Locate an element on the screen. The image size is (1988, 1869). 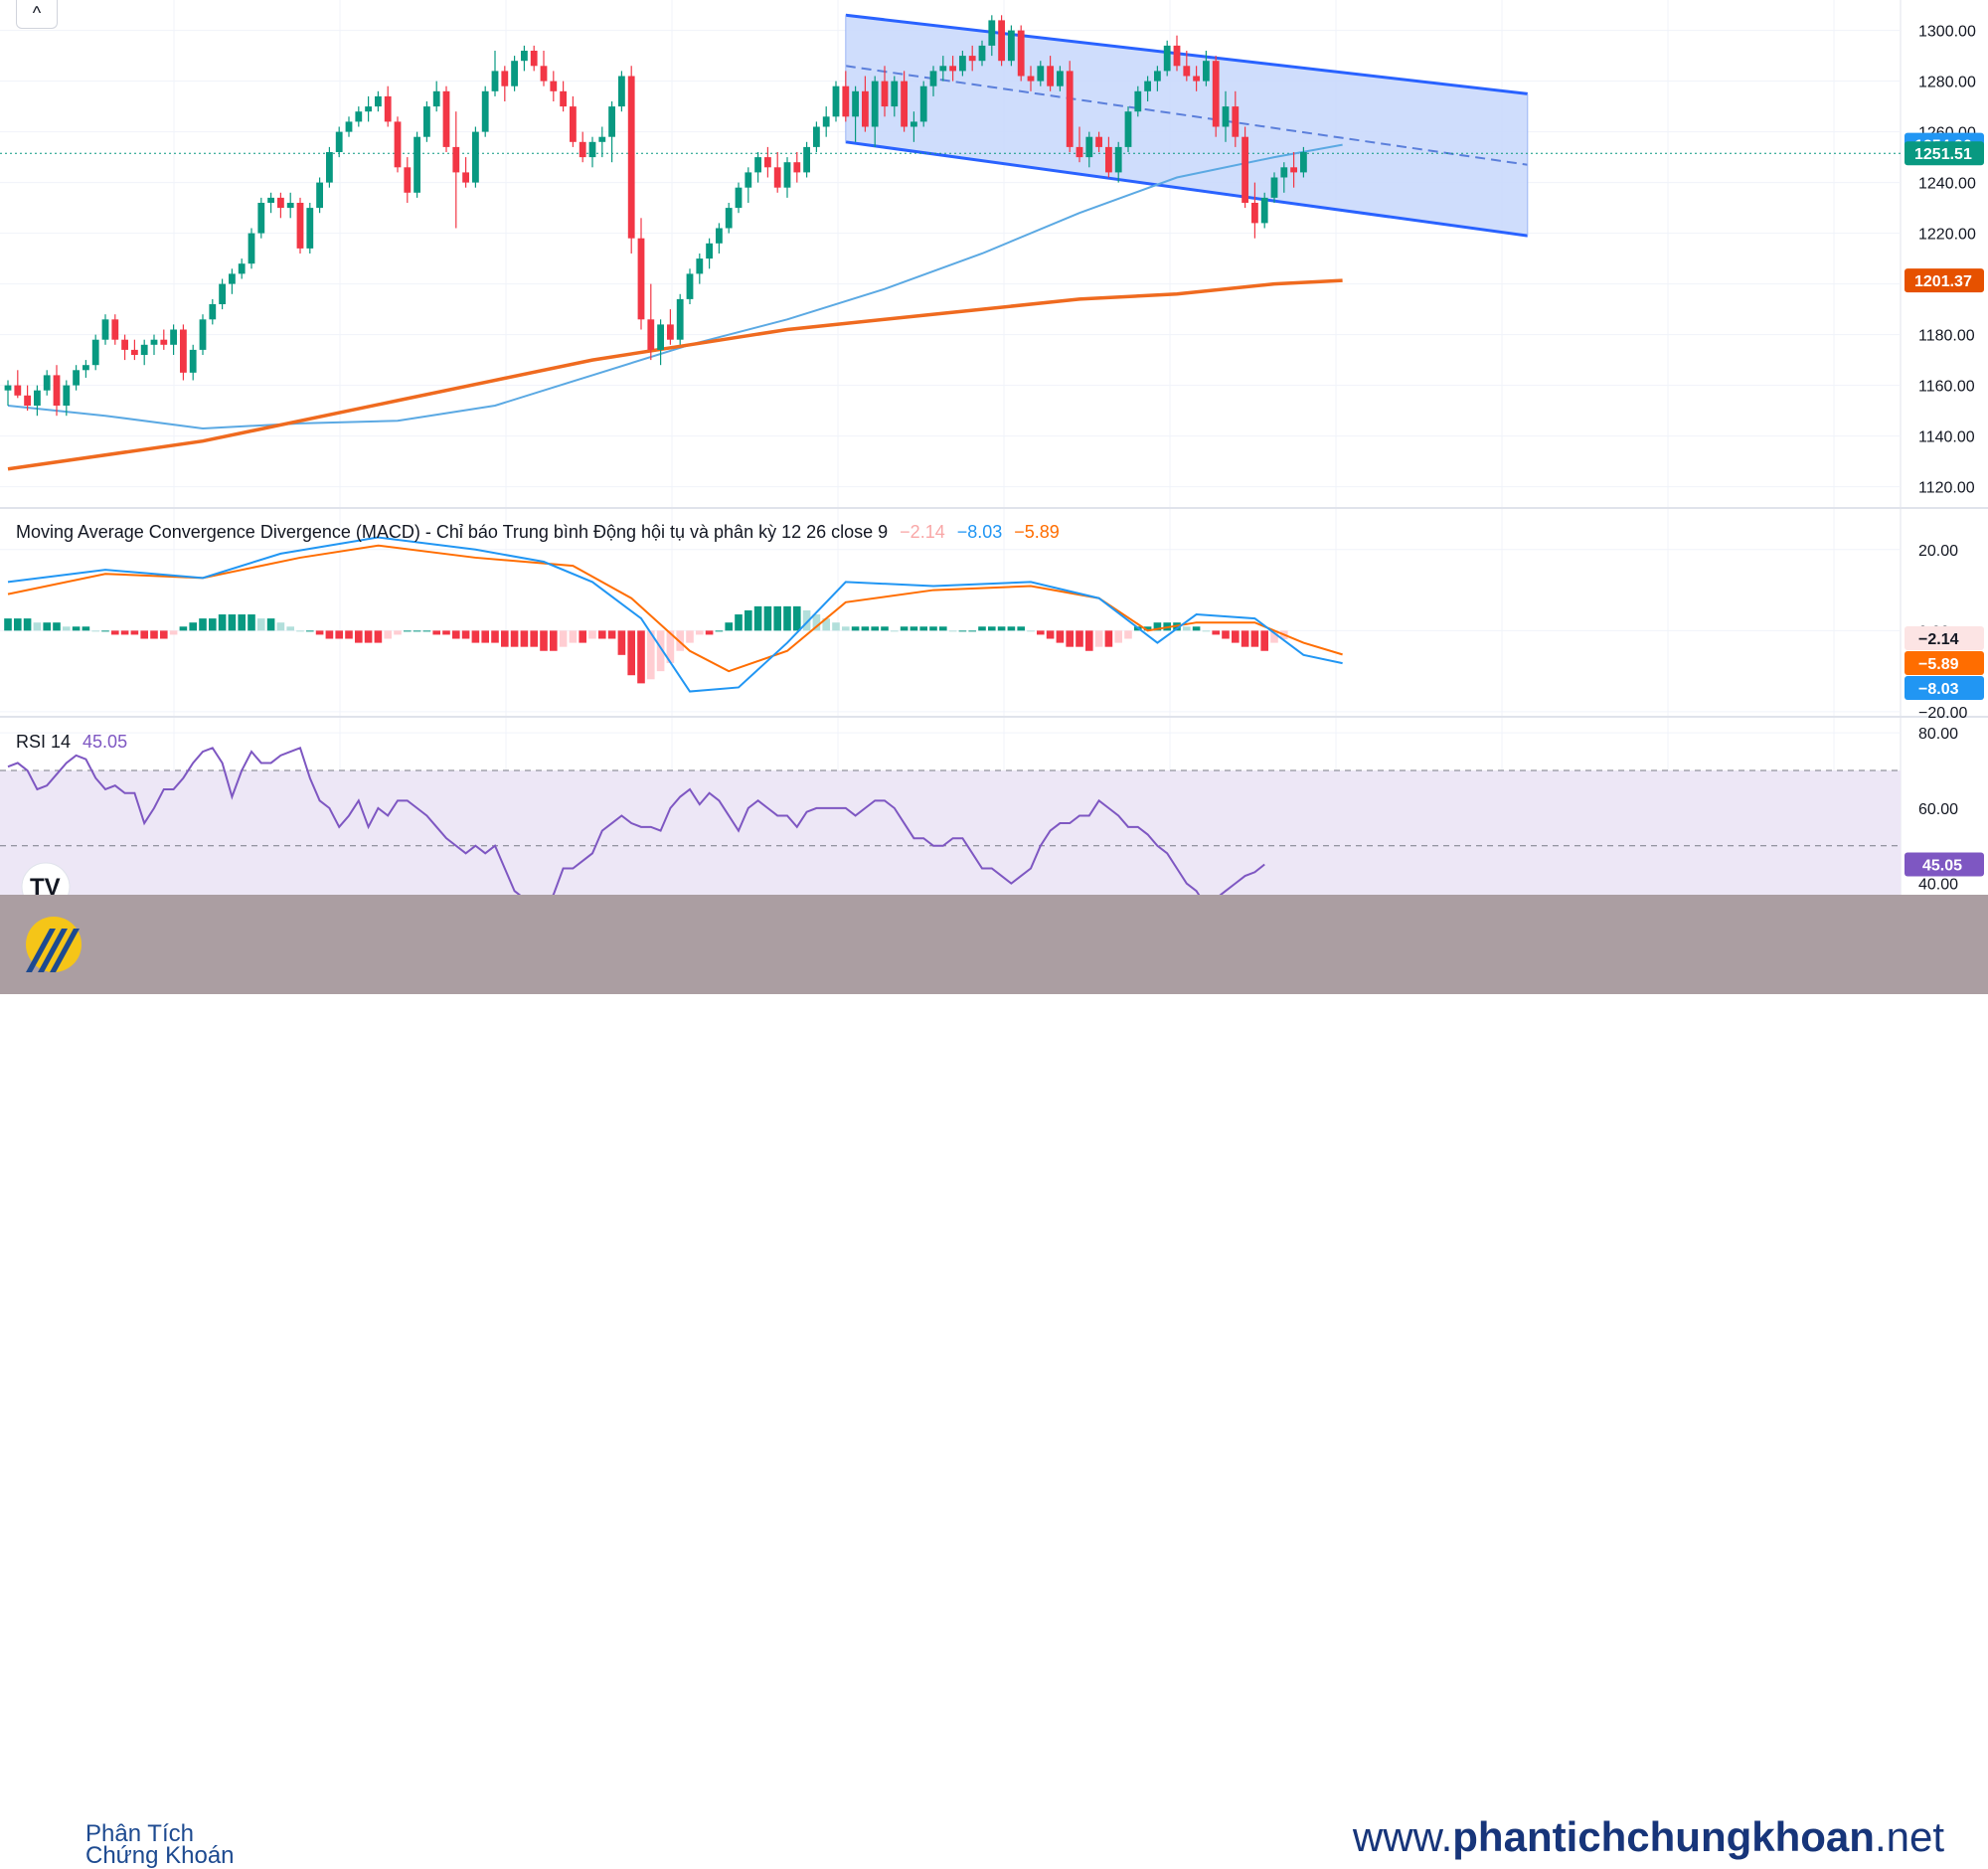
macd-pane: −2.14 −8.03 −5.89 is located at coordinates (673, 607).